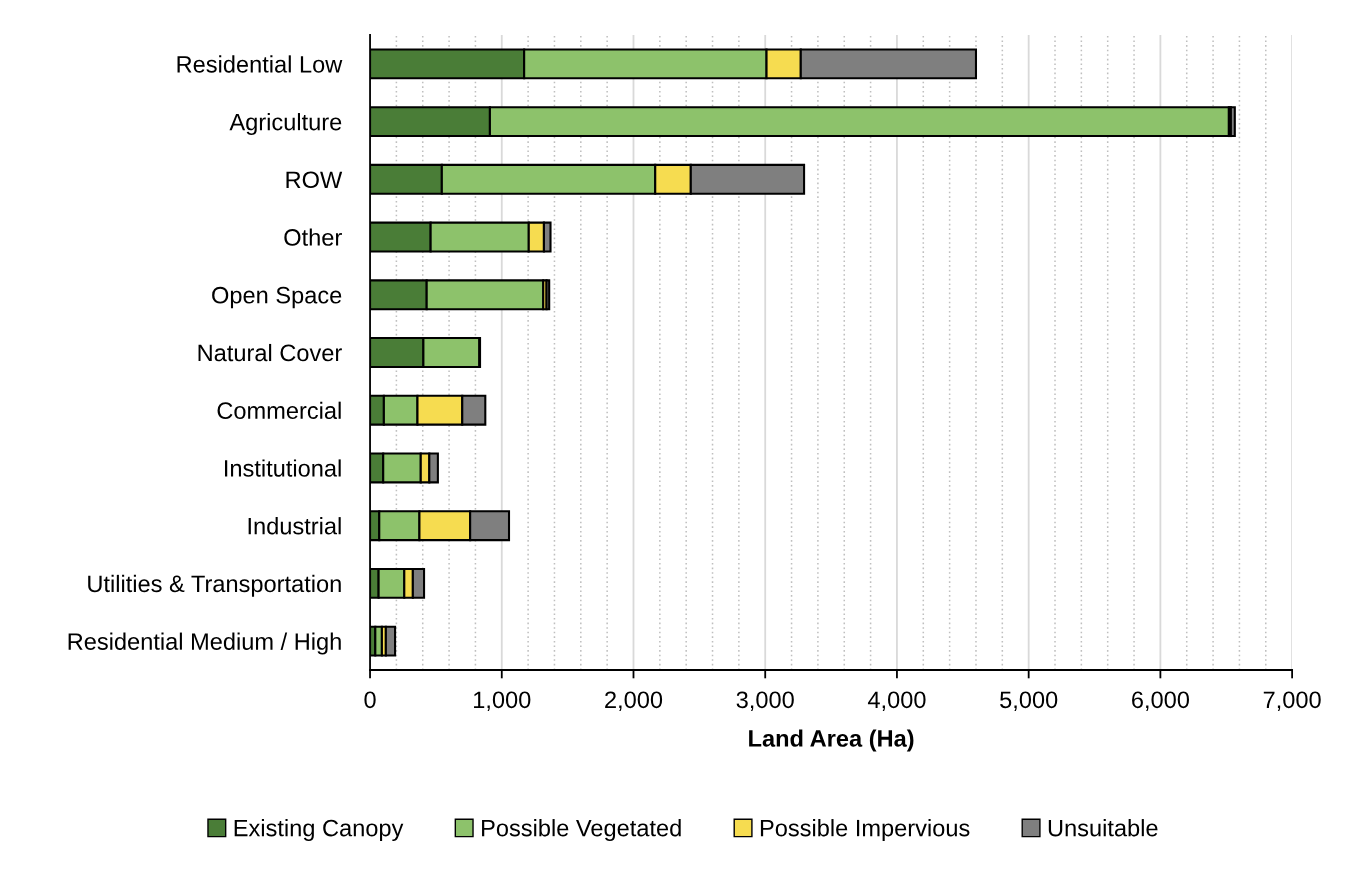 This screenshot has width=1353, height=871. What do you see at coordinates (831, 740) in the screenshot?
I see `x-axis-title: Land Area (Ha)` at bounding box center [831, 740].